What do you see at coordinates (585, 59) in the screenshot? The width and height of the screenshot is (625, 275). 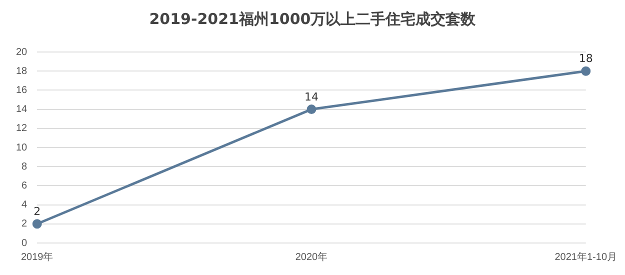 I see `data-label: 18` at bounding box center [585, 59].